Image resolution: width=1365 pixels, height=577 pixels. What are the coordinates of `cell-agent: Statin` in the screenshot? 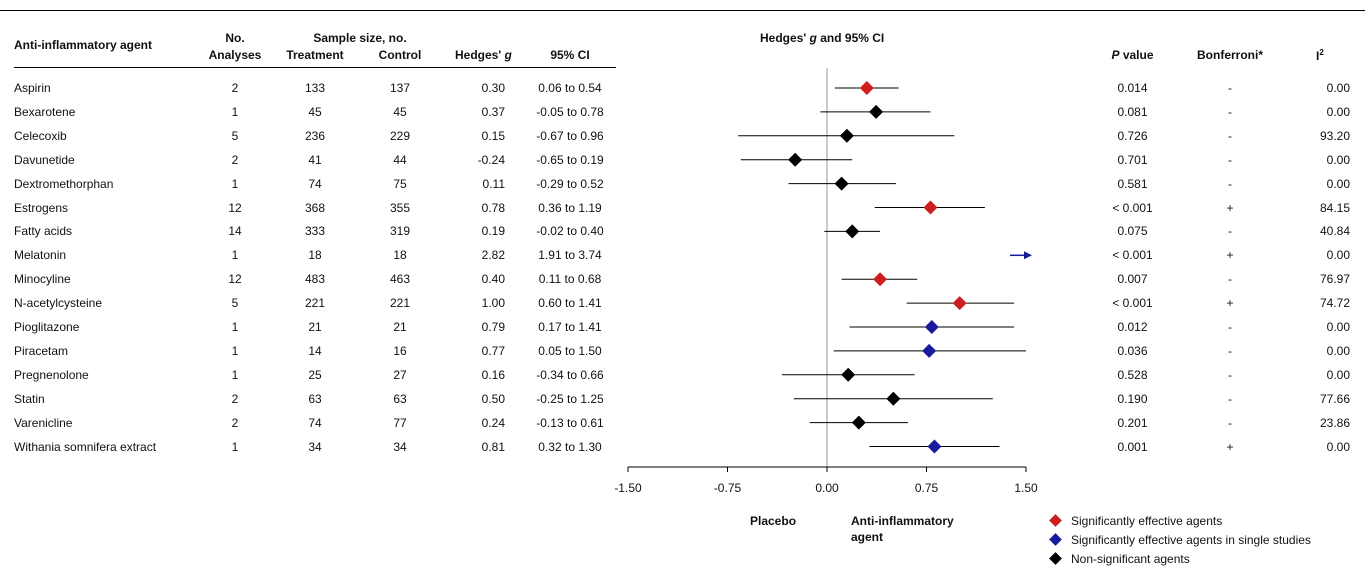 It's located at (29, 398).